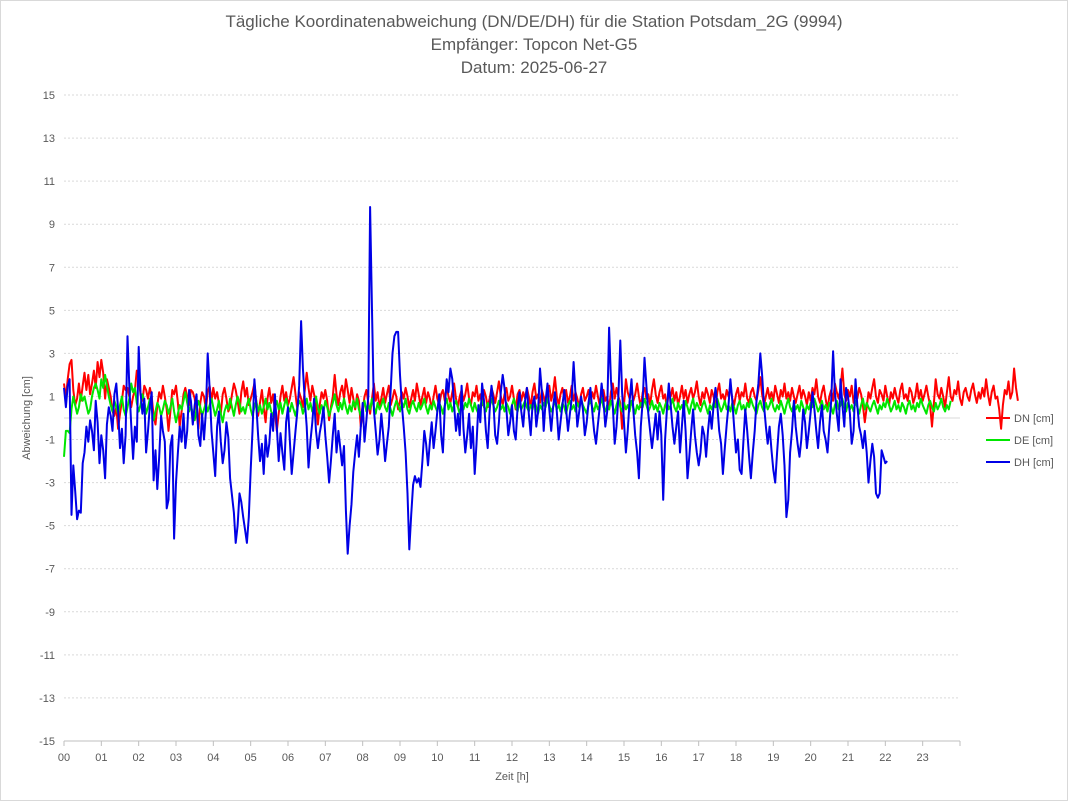 Image resolution: width=1068 pixels, height=801 pixels. I want to click on x-tick-label: 18, so click(736, 758).